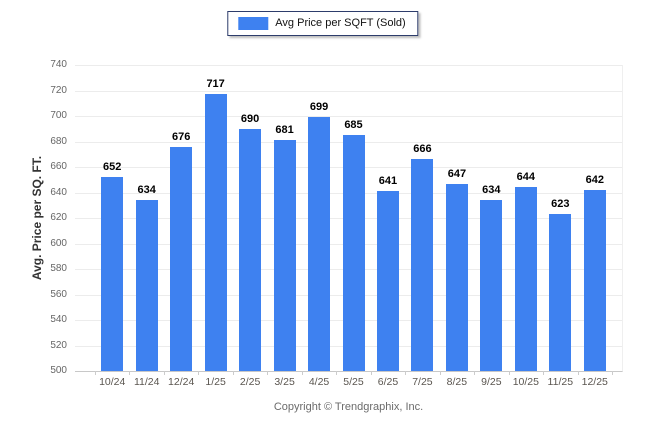 This screenshot has width=646, height=434. What do you see at coordinates (112, 382) in the screenshot?
I see `x-tick-label: 10/24` at bounding box center [112, 382].